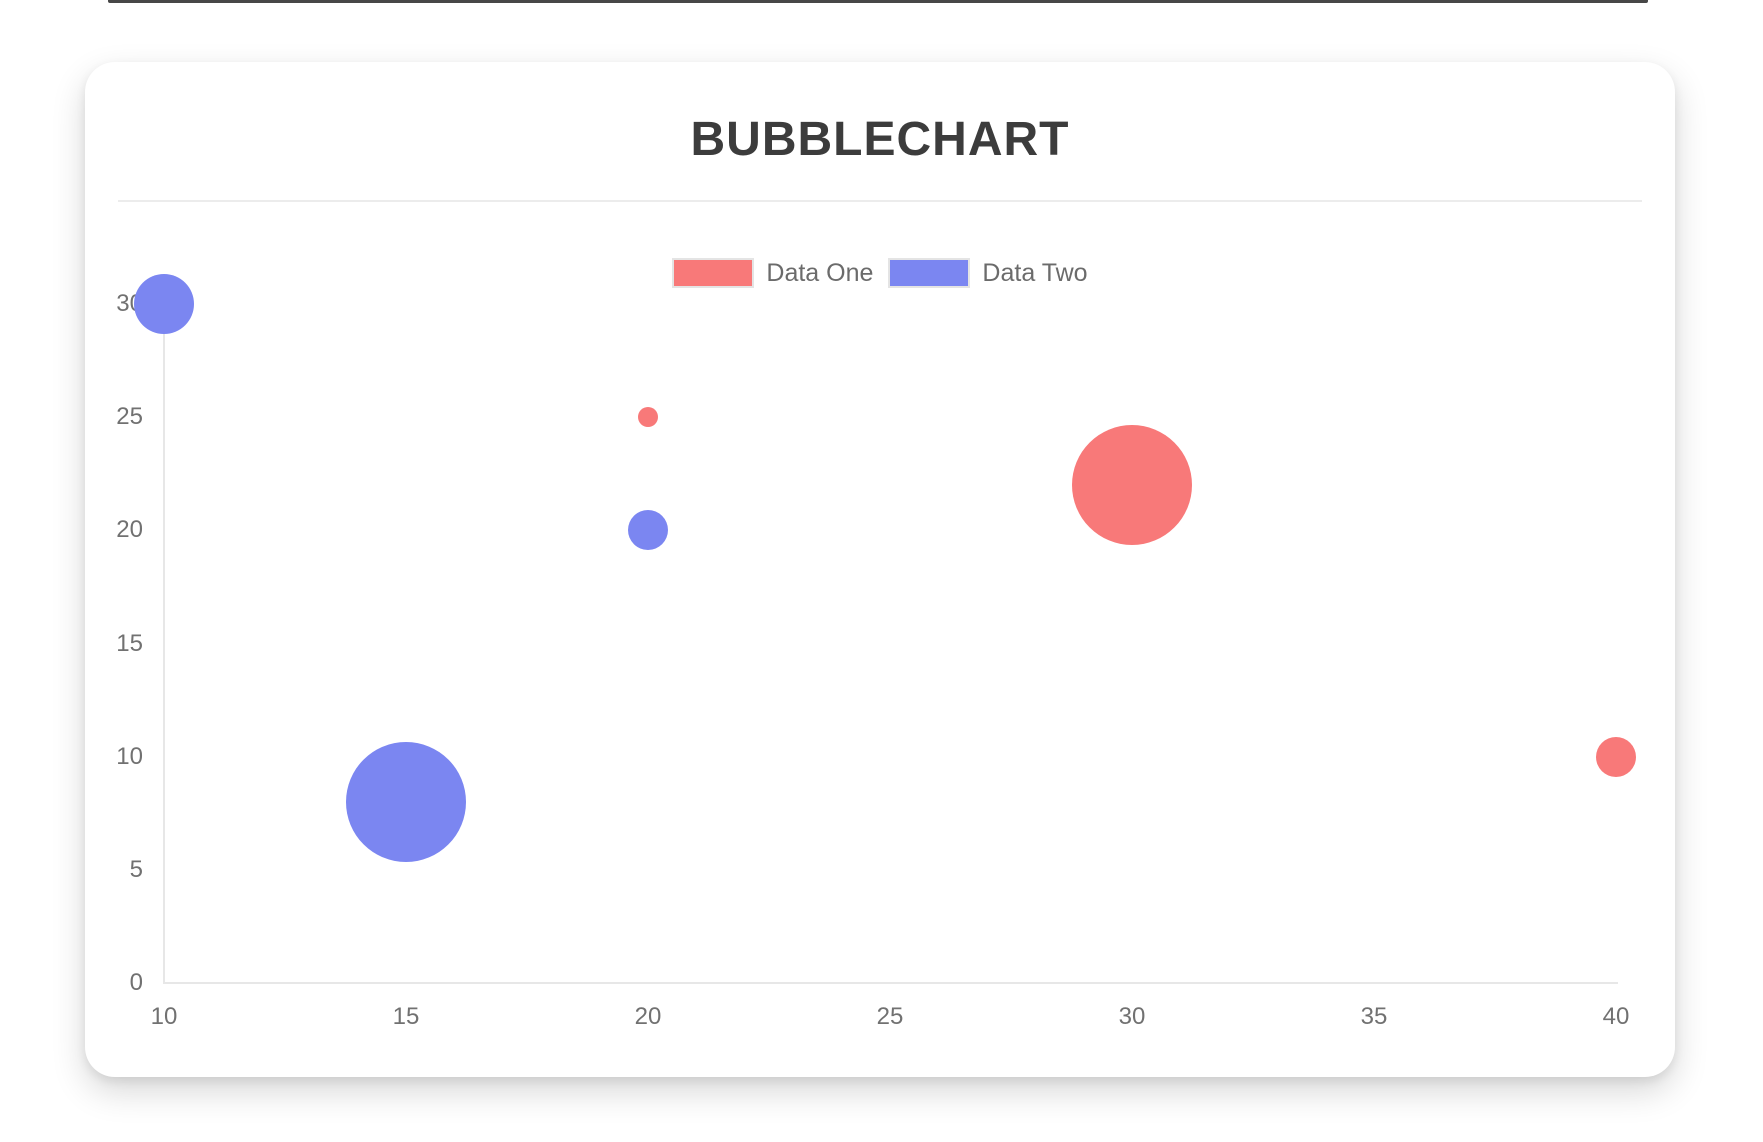 This screenshot has width=1763, height=1142. I want to click on chart-legend: Data One Data Two, so click(880, 273).